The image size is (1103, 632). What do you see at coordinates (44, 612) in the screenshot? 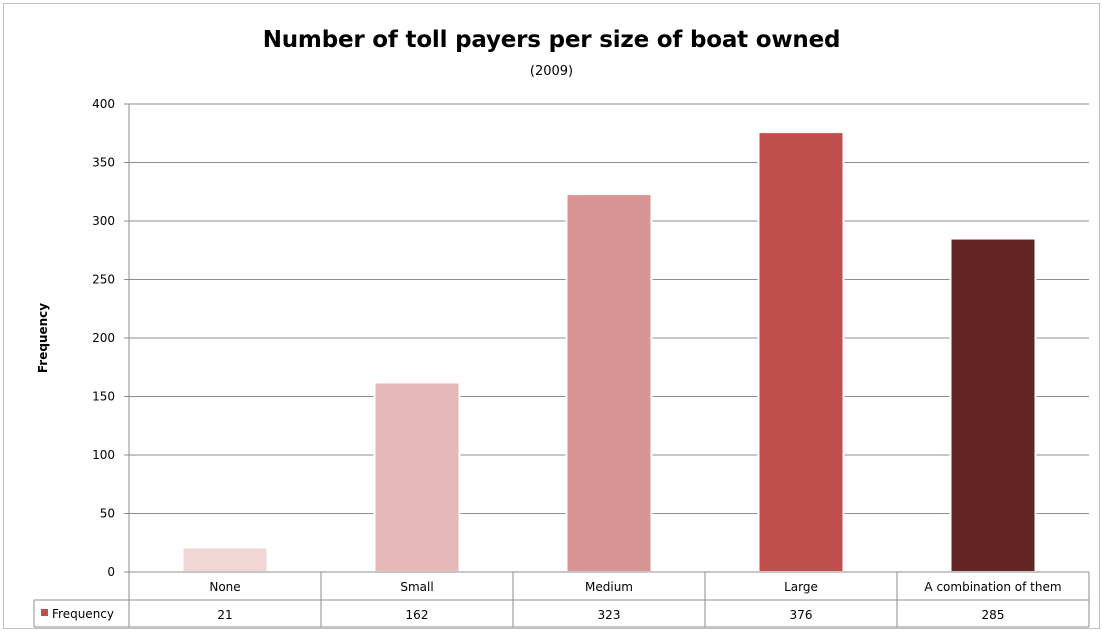
I see `legend-key` at bounding box center [44, 612].